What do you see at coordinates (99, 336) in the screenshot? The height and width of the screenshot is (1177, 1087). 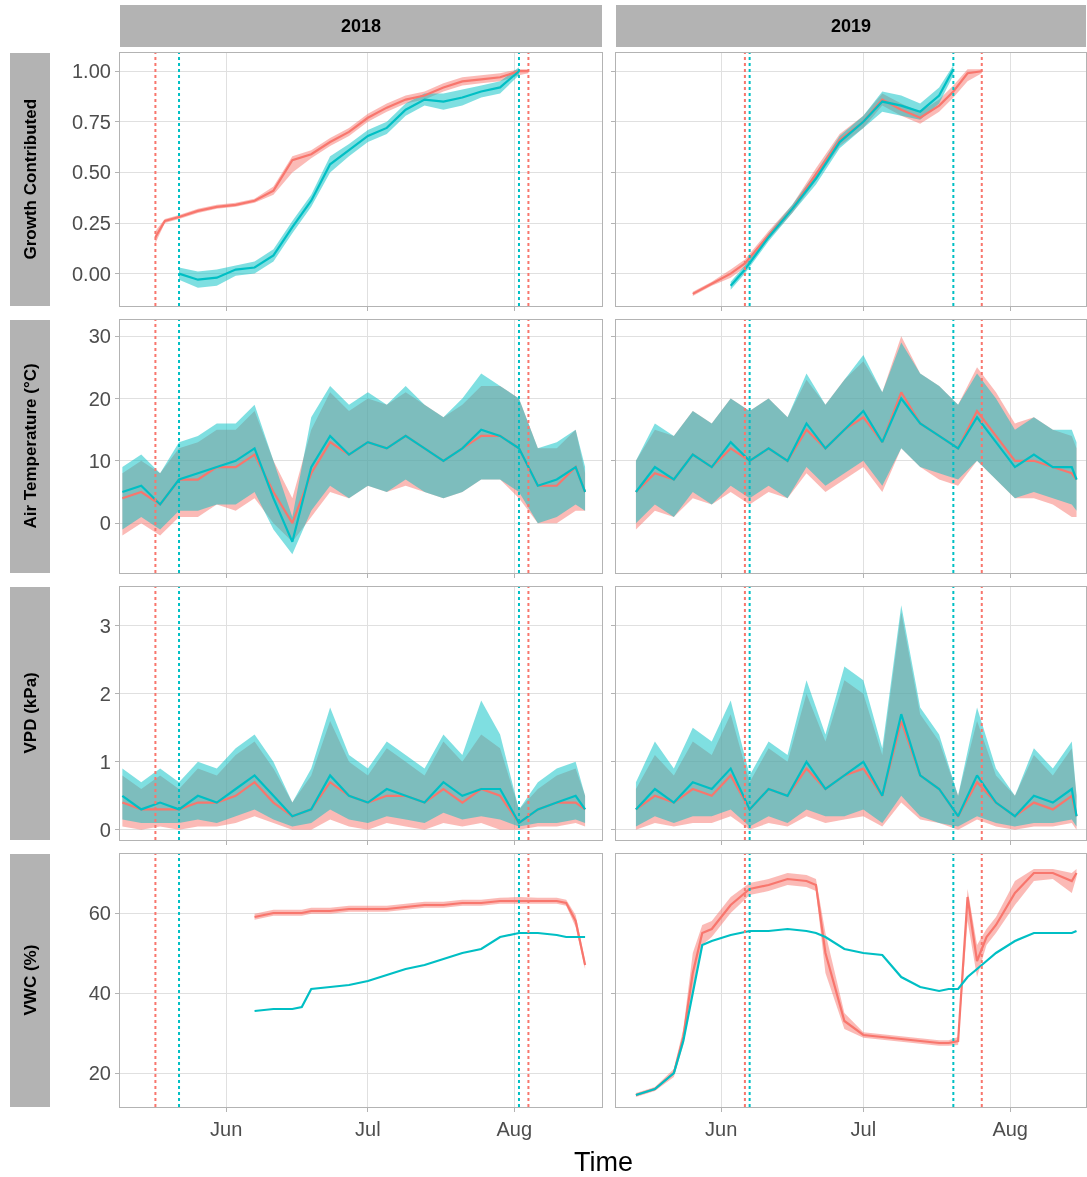 I see `y-tick-label: 30` at bounding box center [99, 336].